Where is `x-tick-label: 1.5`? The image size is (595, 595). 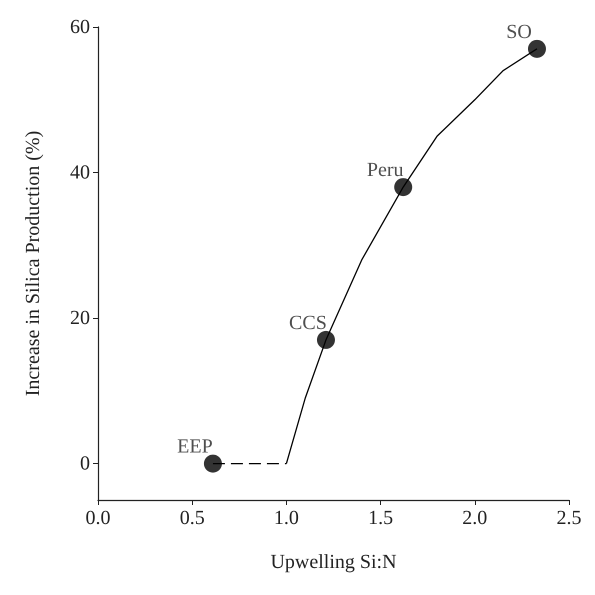
x-tick-label: 1.5 is located at coordinates (381, 518).